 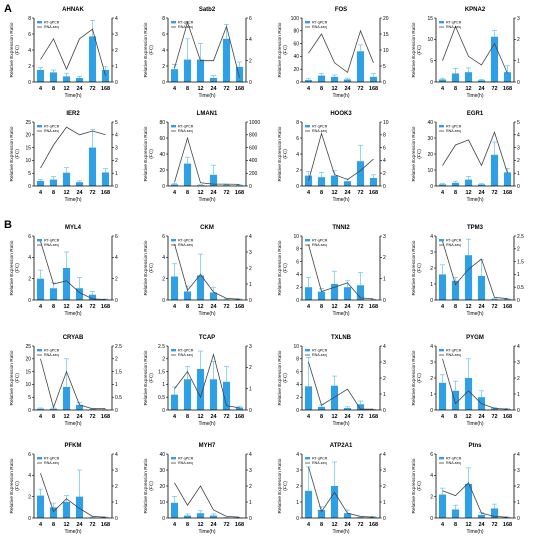 What do you see at coordinates (520, 288) in the screenshot?
I see `right-tick-label: 0.5` at bounding box center [520, 288].